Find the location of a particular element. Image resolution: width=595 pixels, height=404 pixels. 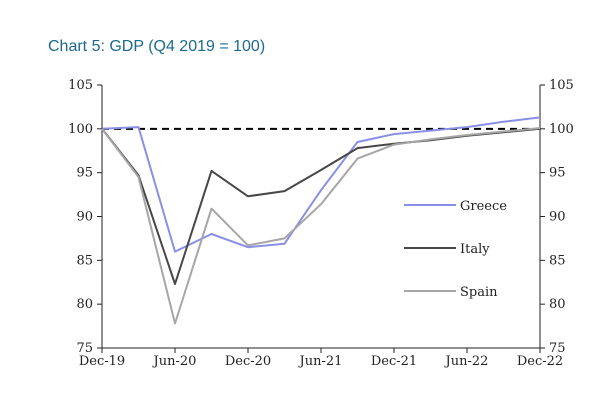

legend-label-greece: Greece is located at coordinates (483, 206).